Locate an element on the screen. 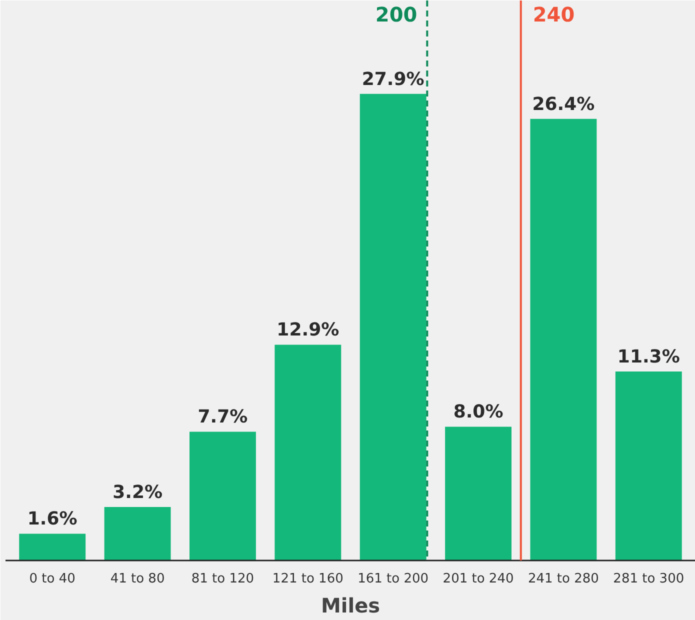 The image size is (695, 620). data-label: 27.9% is located at coordinates (393, 79).